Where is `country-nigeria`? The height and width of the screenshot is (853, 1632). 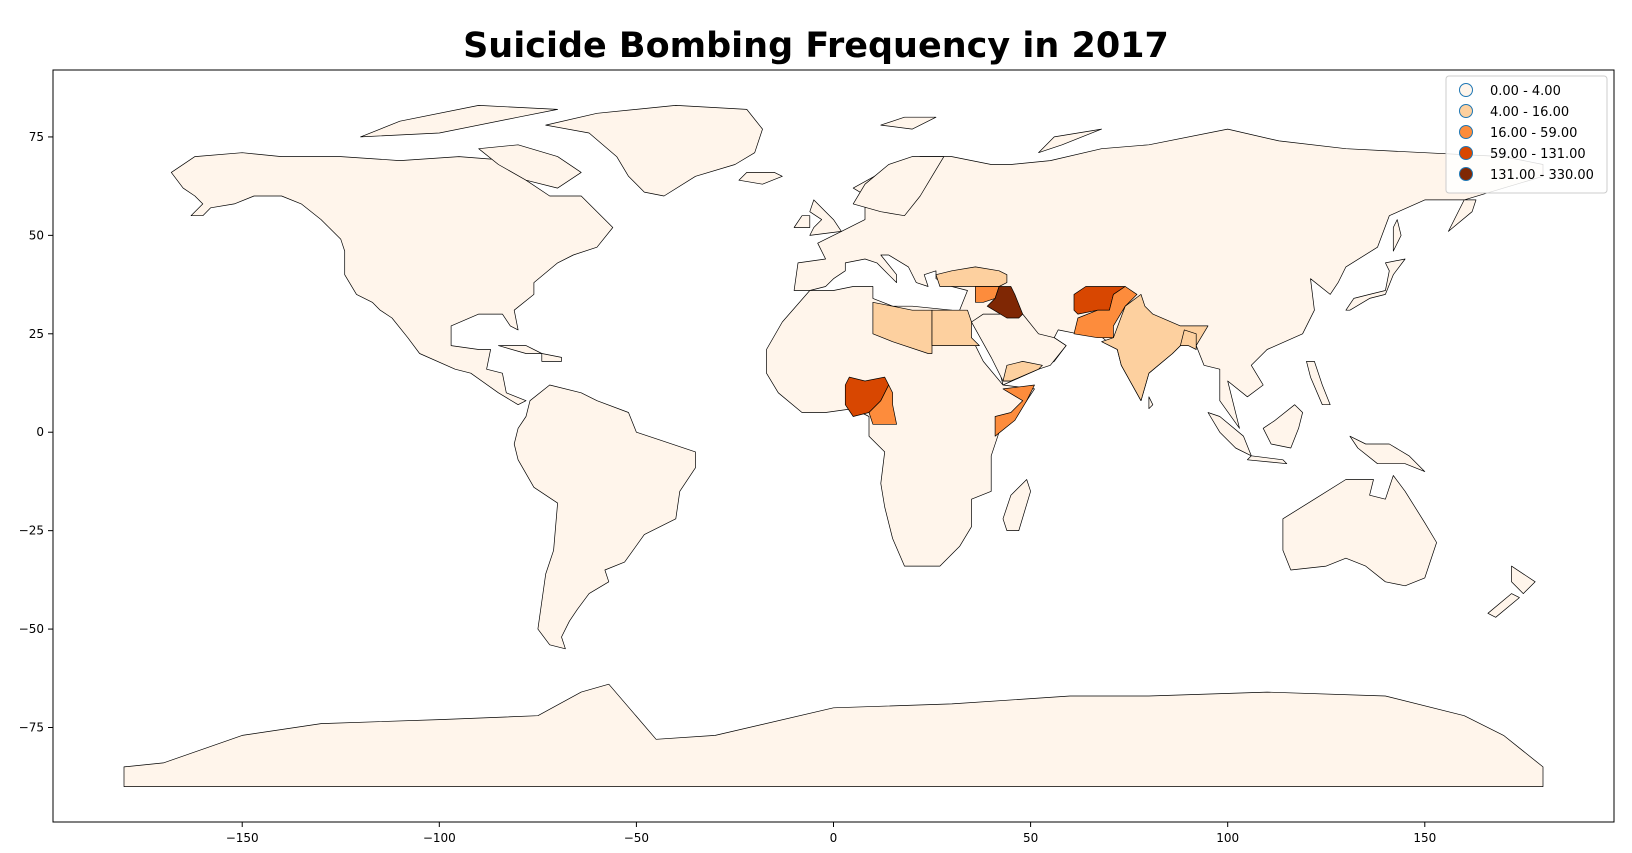 country-nigeria is located at coordinates (867, 396).